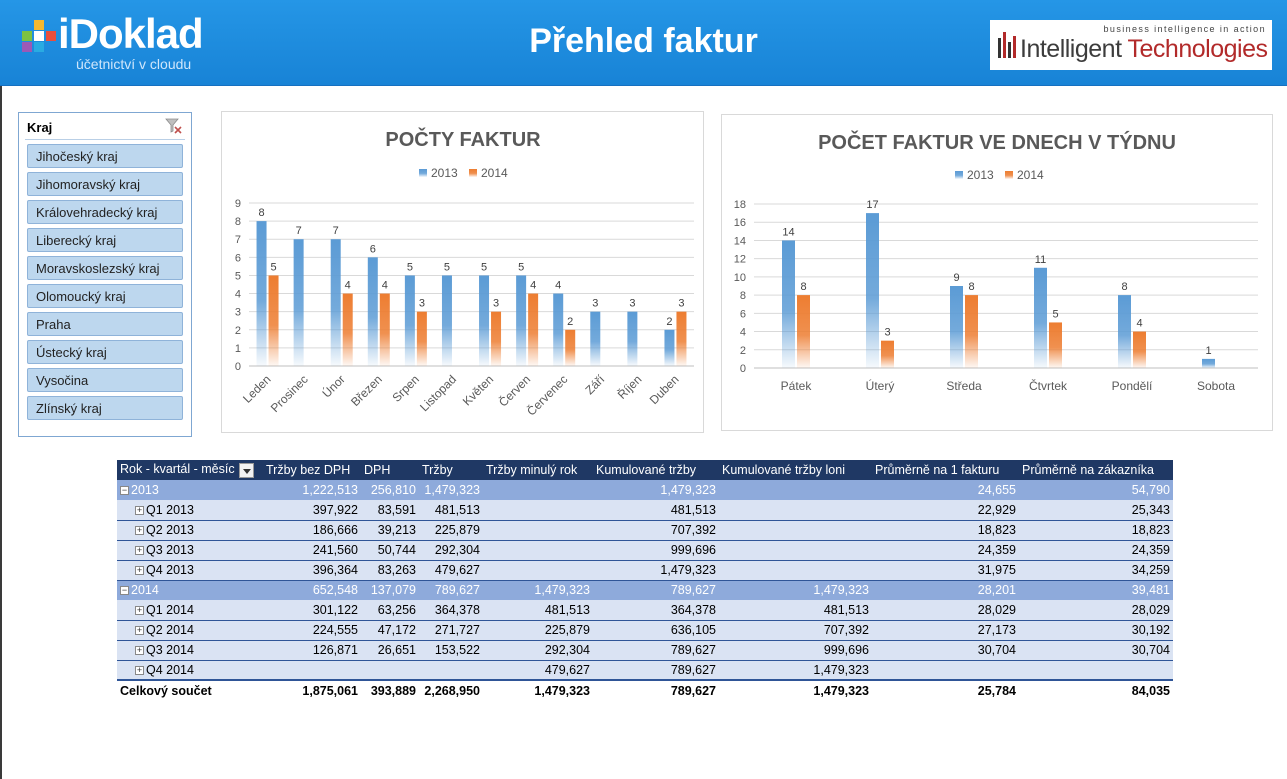  What do you see at coordinates (996, 570) in the screenshot?
I see `value-text: 31,975` at bounding box center [996, 570].